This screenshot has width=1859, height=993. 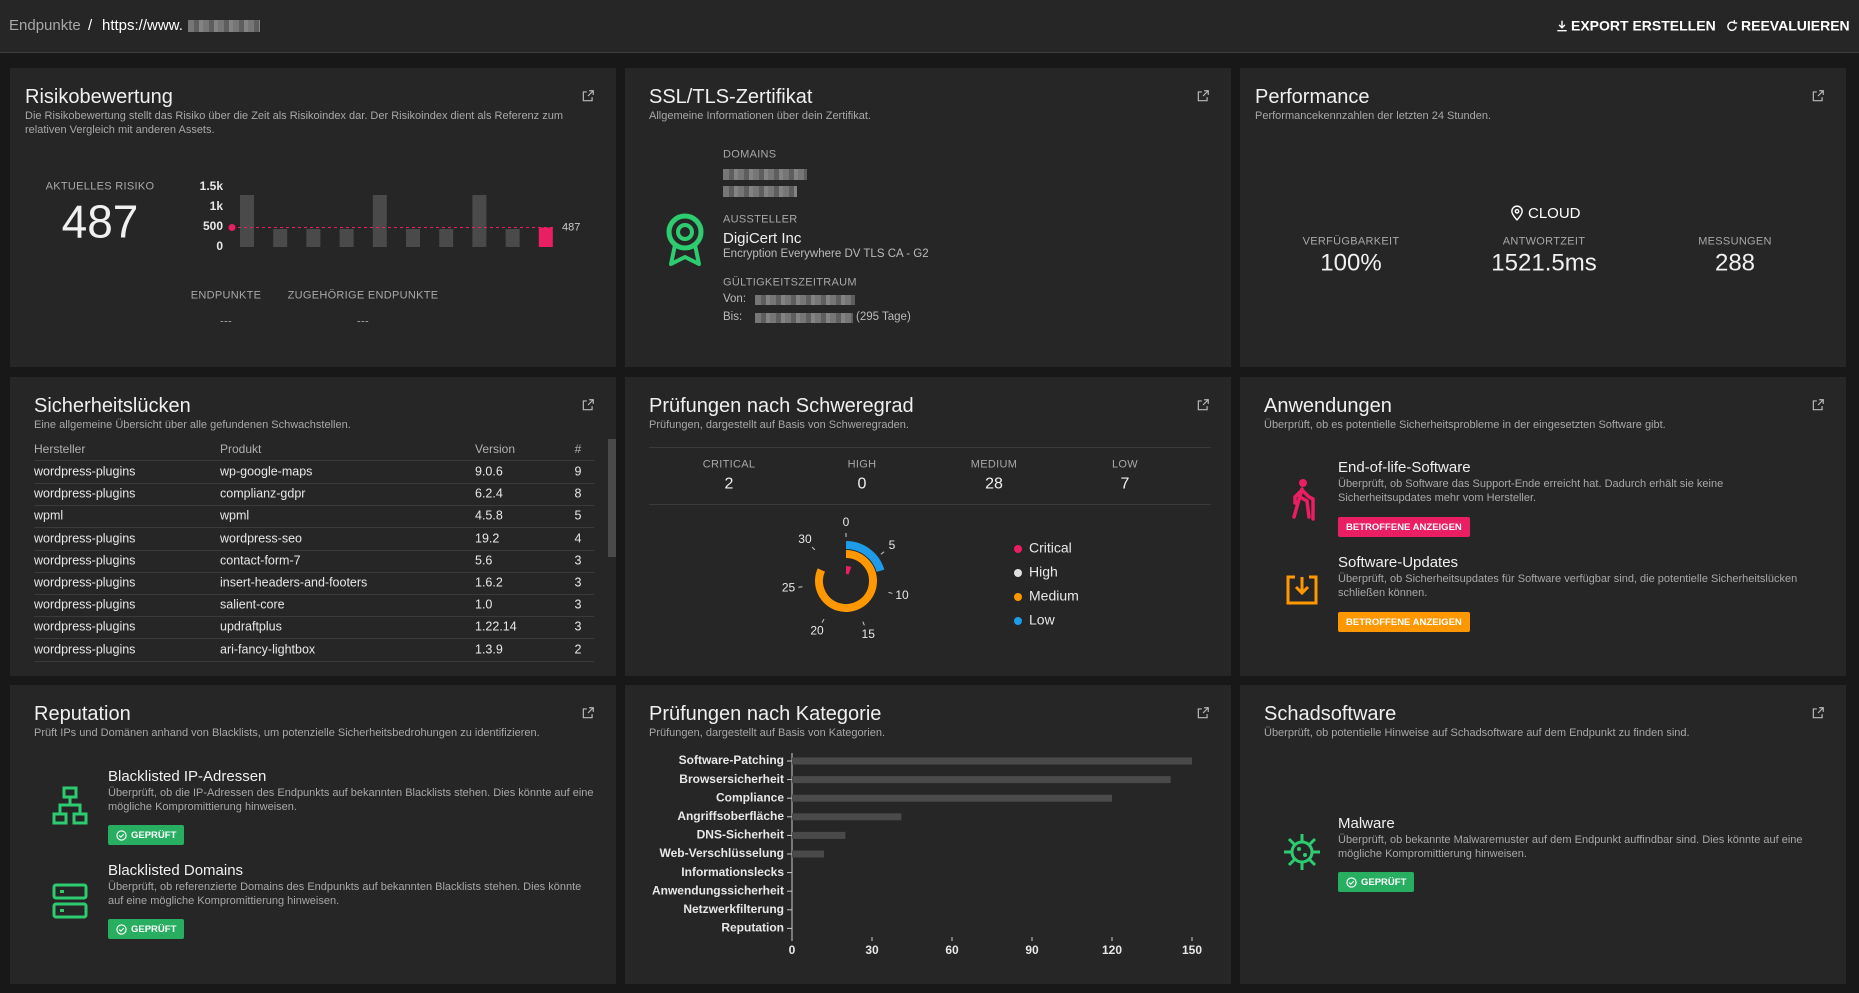 I want to click on metric-label: VERFÜGBARKEIT, so click(x=1351, y=241).